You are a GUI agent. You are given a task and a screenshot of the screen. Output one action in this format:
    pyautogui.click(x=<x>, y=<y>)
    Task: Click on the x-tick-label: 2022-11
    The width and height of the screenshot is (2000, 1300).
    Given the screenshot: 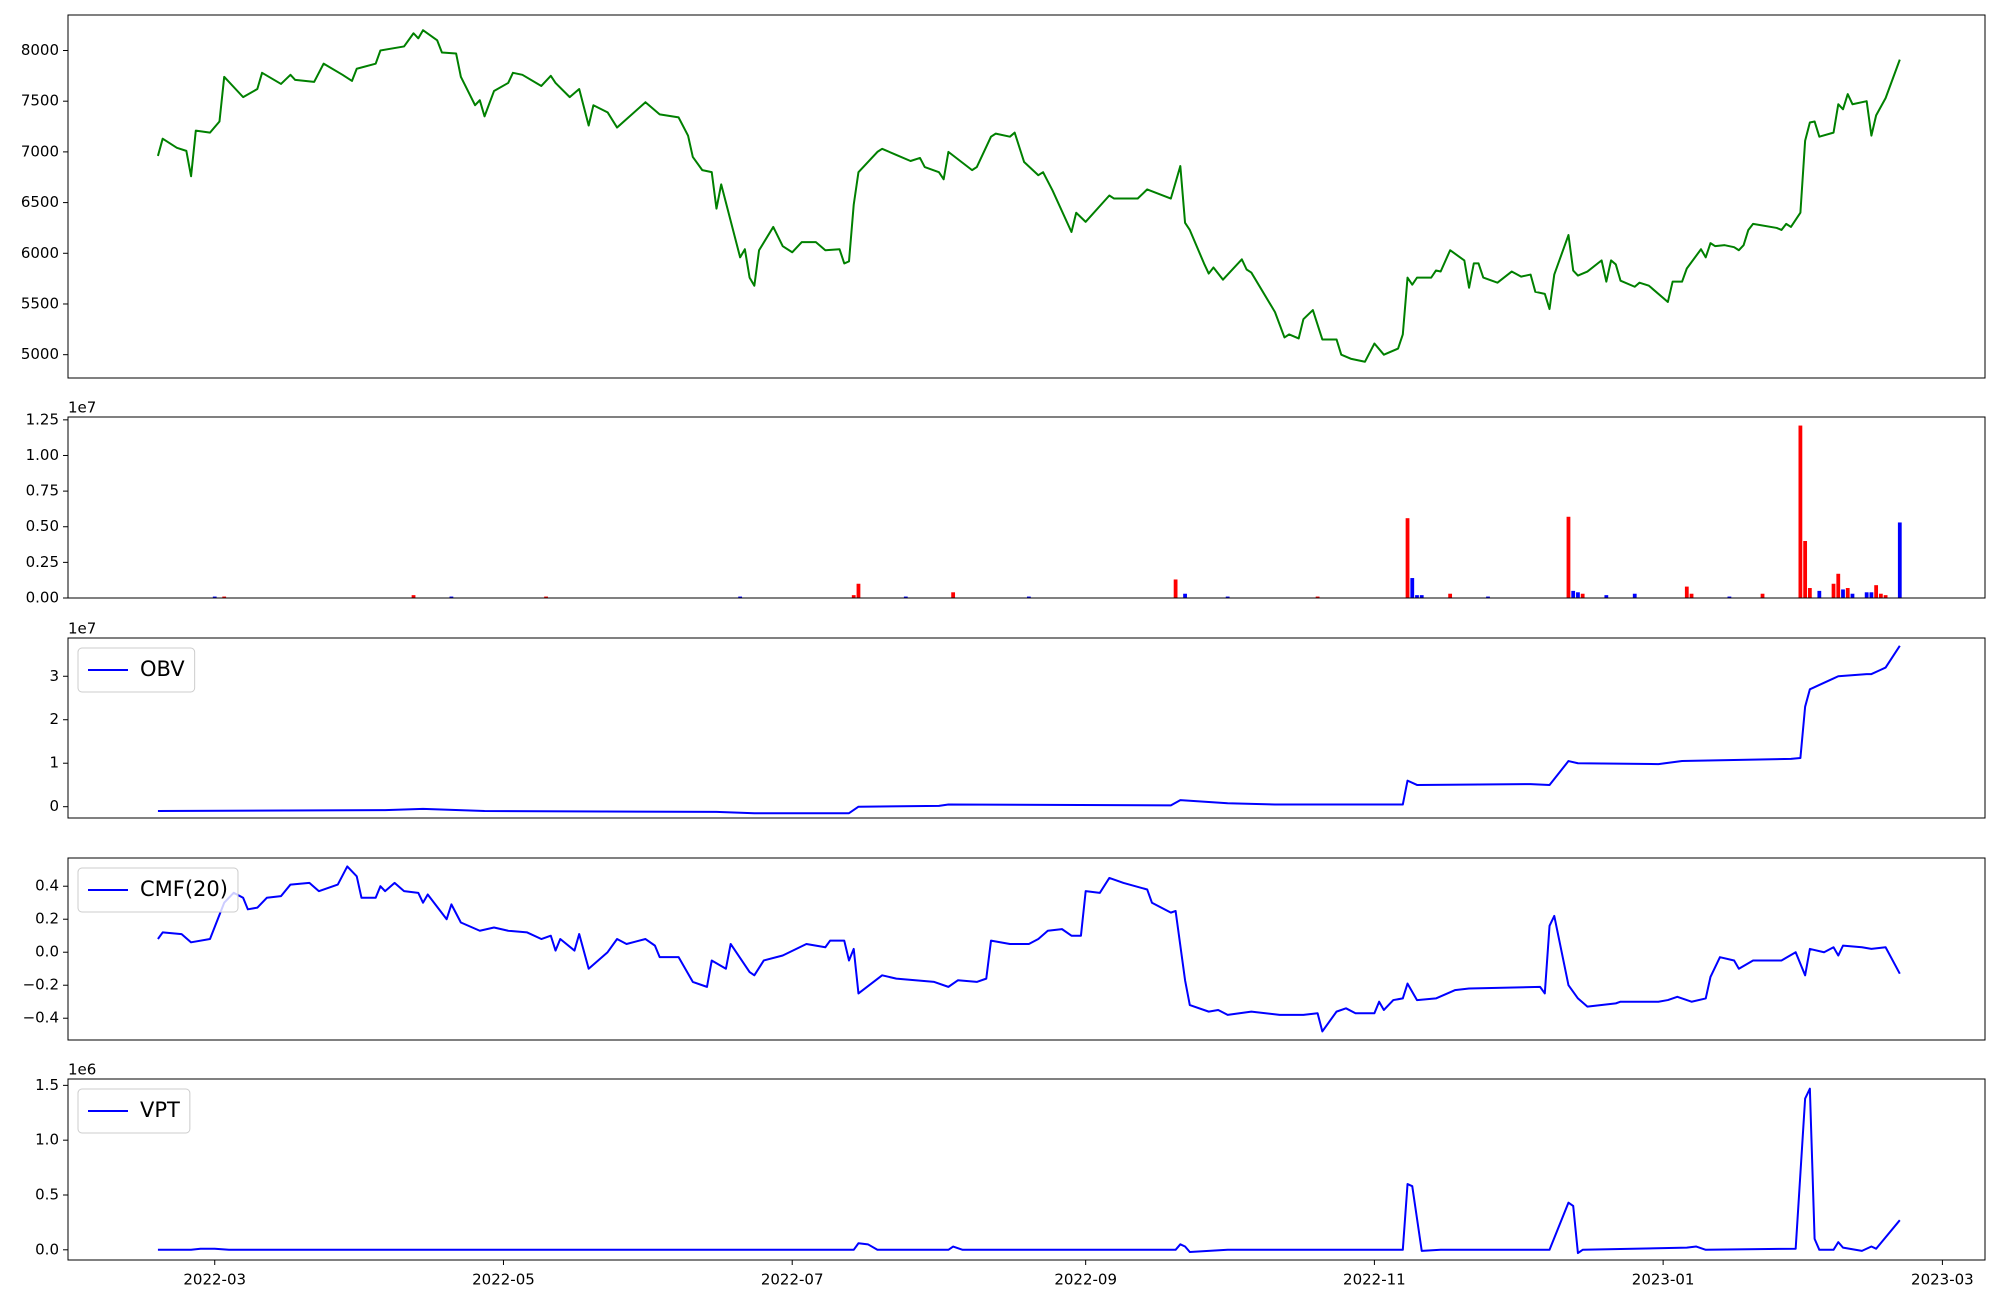 What is the action you would take?
    pyautogui.click(x=1374, y=1280)
    